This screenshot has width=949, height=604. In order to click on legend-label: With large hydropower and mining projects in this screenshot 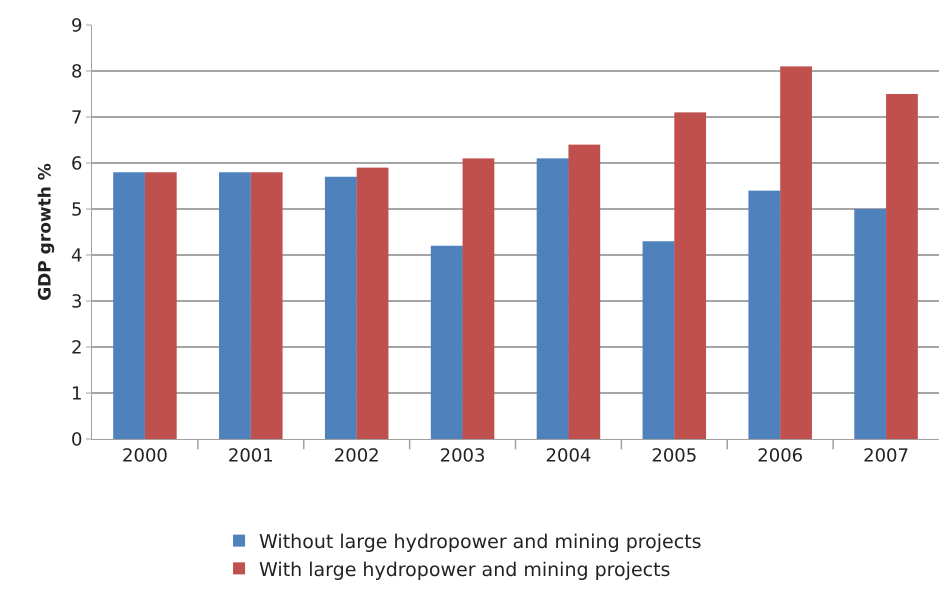, I will do `click(464, 569)`.